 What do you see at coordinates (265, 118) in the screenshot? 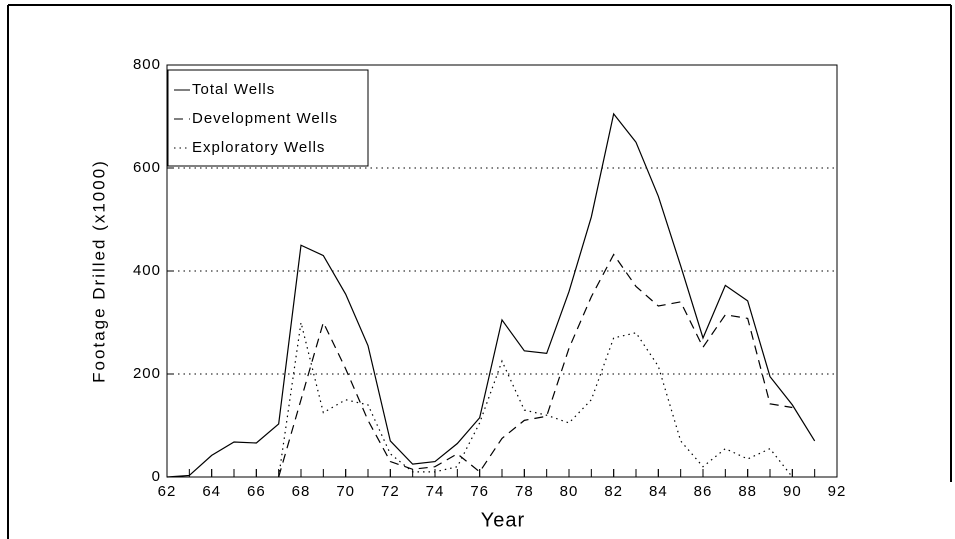
I see `legend-label: Development Wells` at bounding box center [265, 118].